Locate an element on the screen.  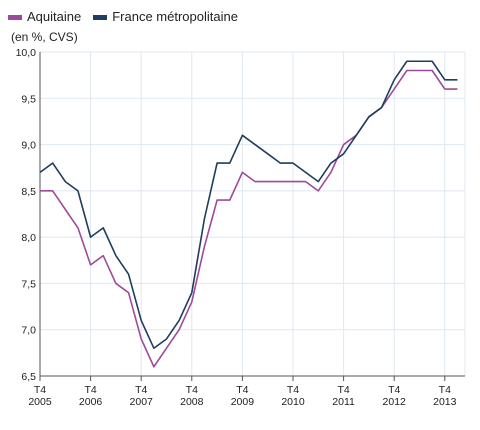
legend-label-france: France métropolitaine is located at coordinates (175, 16).